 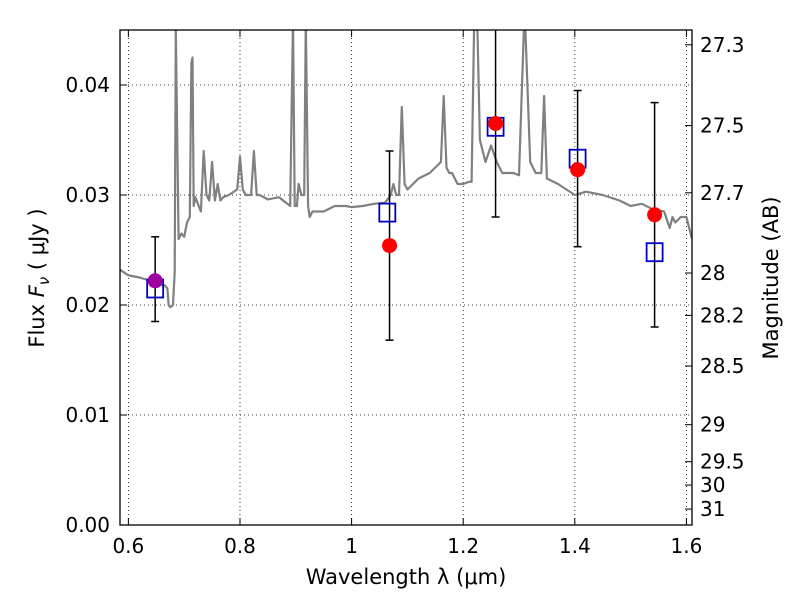 What do you see at coordinates (39, 277) in the screenshot?
I see `y-axis-label: Flux Fν ( μJy )` at bounding box center [39, 277].